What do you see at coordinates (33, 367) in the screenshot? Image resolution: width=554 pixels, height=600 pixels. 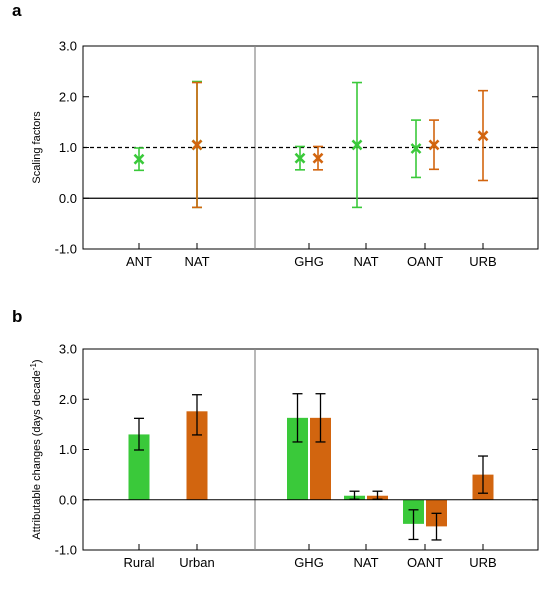 I see `panel-b-y-axis-label-sup: -1` at bounding box center [33, 367].